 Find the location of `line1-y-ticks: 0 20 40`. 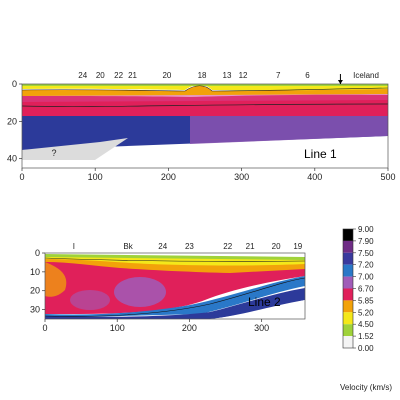

line1-y-ticks: 0 20 40 is located at coordinates (14, 121).